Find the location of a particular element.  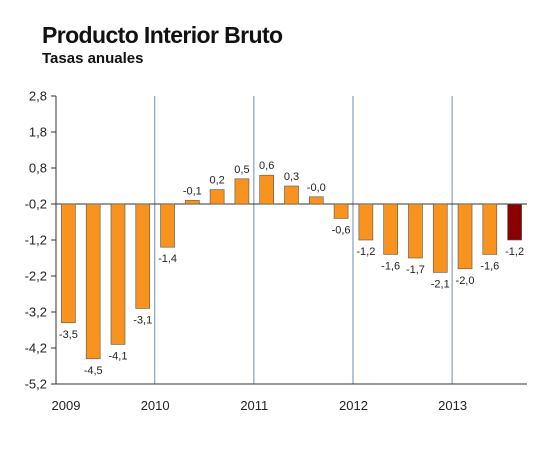

x-year-label-2009: 2009 is located at coordinates (66, 405).